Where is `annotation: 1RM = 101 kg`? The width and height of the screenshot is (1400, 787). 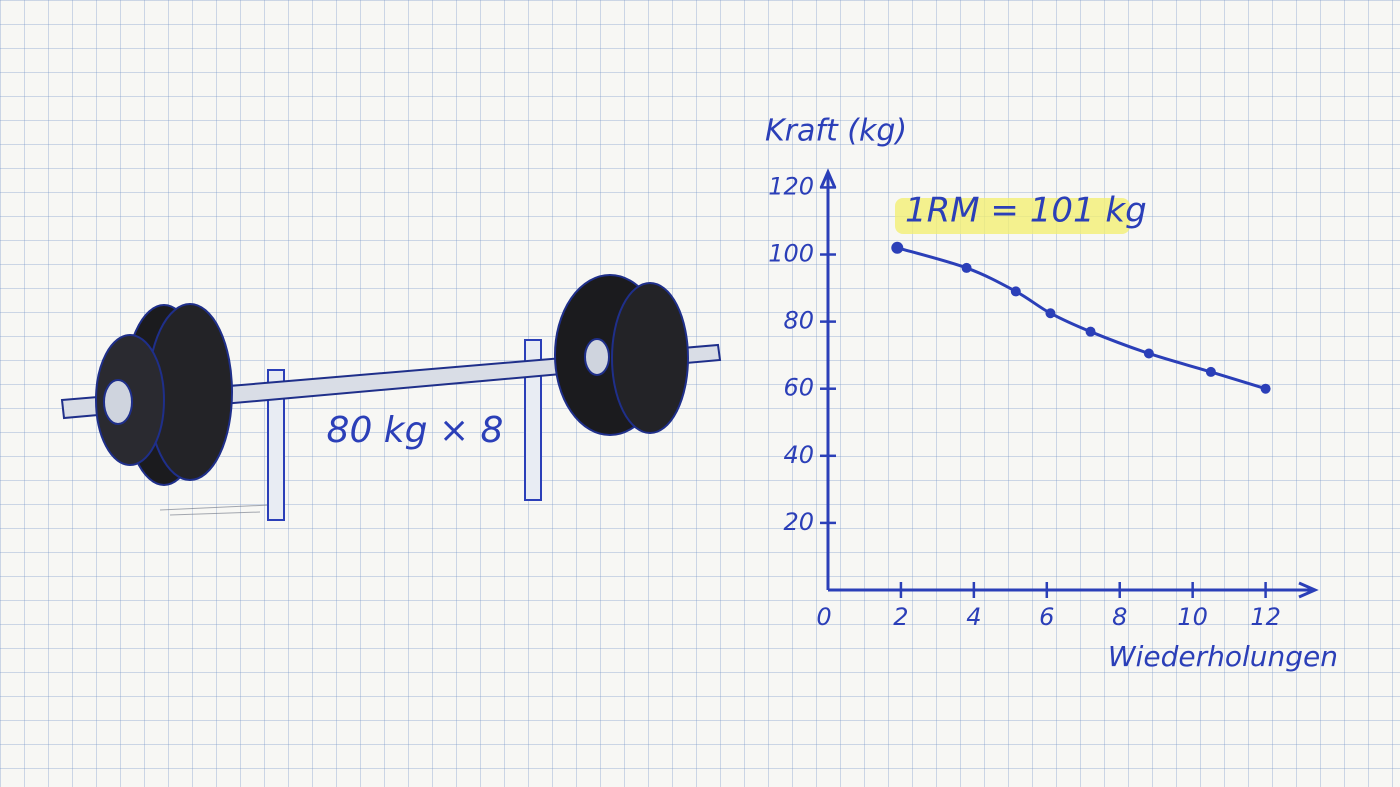 annotation: 1RM = 101 kg is located at coordinates (1026, 211).